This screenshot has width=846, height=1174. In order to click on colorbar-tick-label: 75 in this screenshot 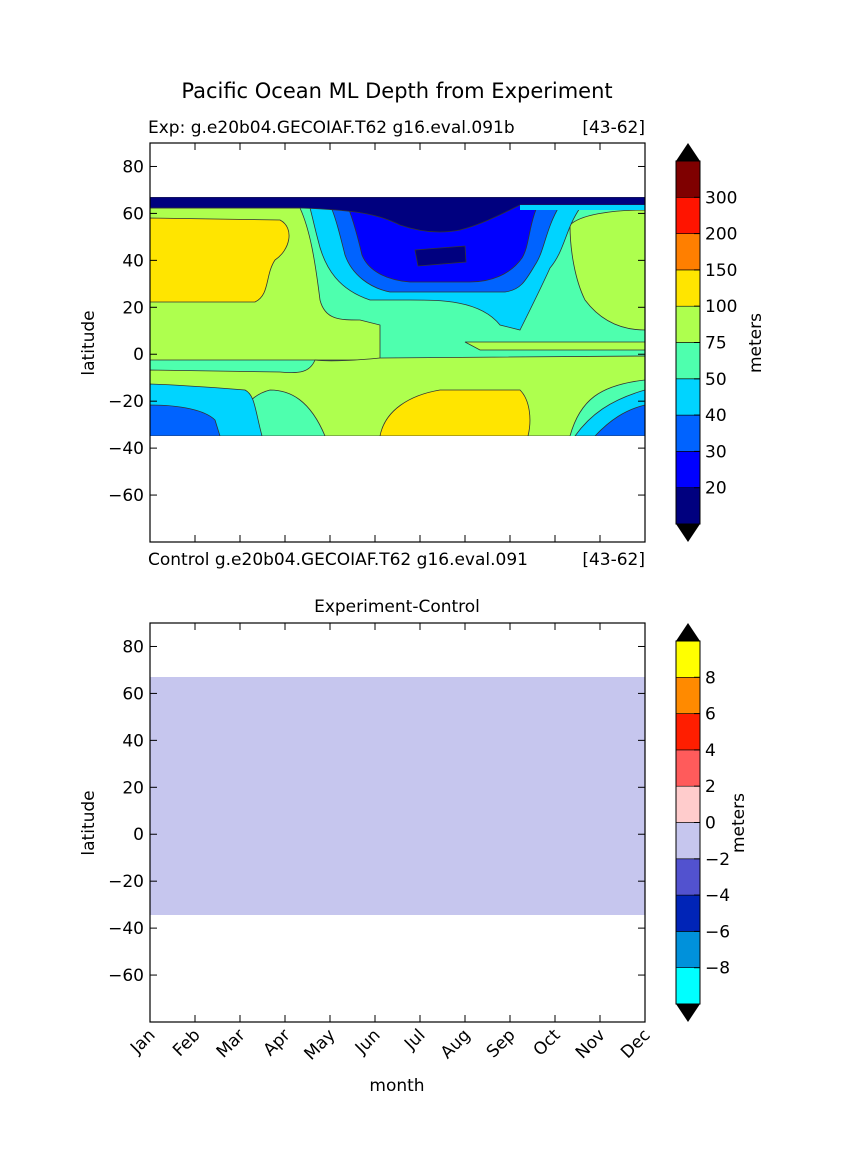, I will do `click(716, 344)`.